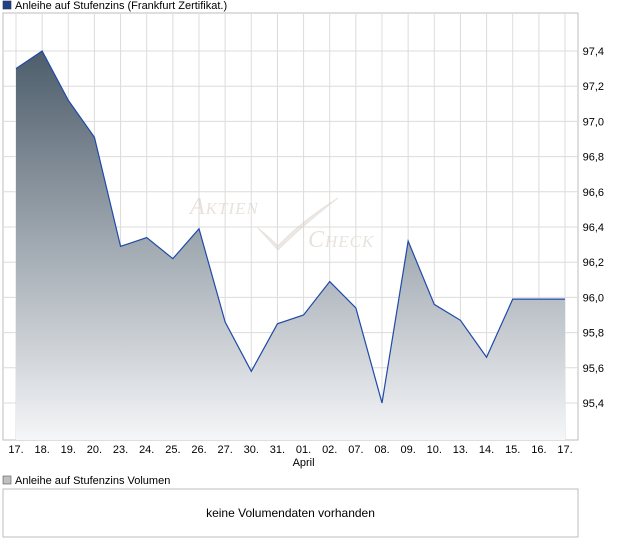  What do you see at coordinates (593, 122) in the screenshot?
I see `y-tick-label: 97,0` at bounding box center [593, 122].